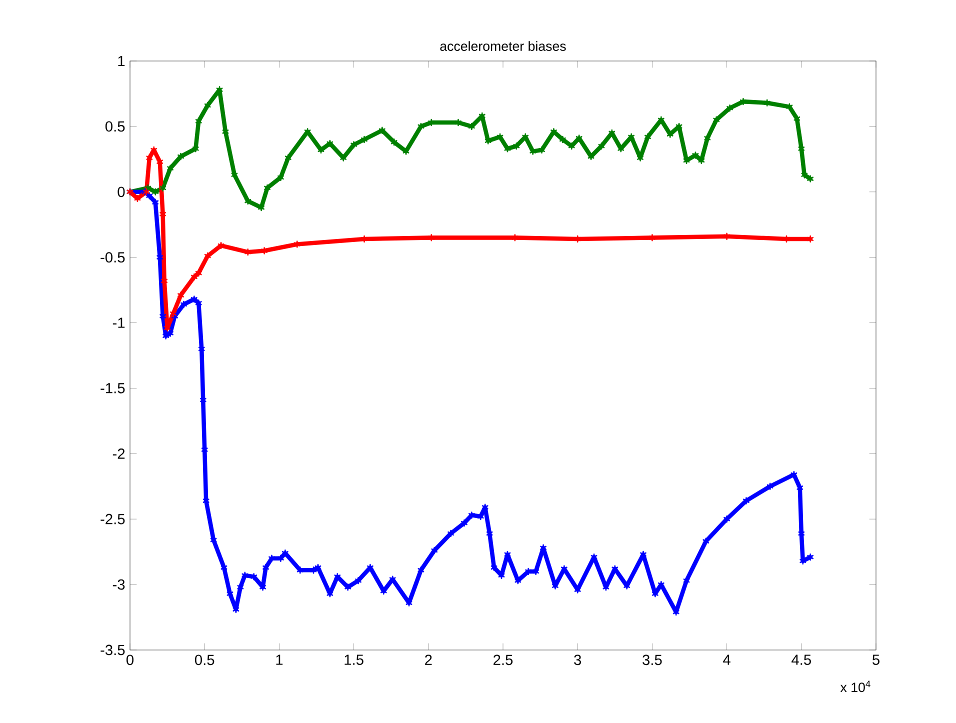 This screenshot has width=956, height=723. What do you see at coordinates (204, 660) in the screenshot?
I see `x-tick-label: 0.5` at bounding box center [204, 660].